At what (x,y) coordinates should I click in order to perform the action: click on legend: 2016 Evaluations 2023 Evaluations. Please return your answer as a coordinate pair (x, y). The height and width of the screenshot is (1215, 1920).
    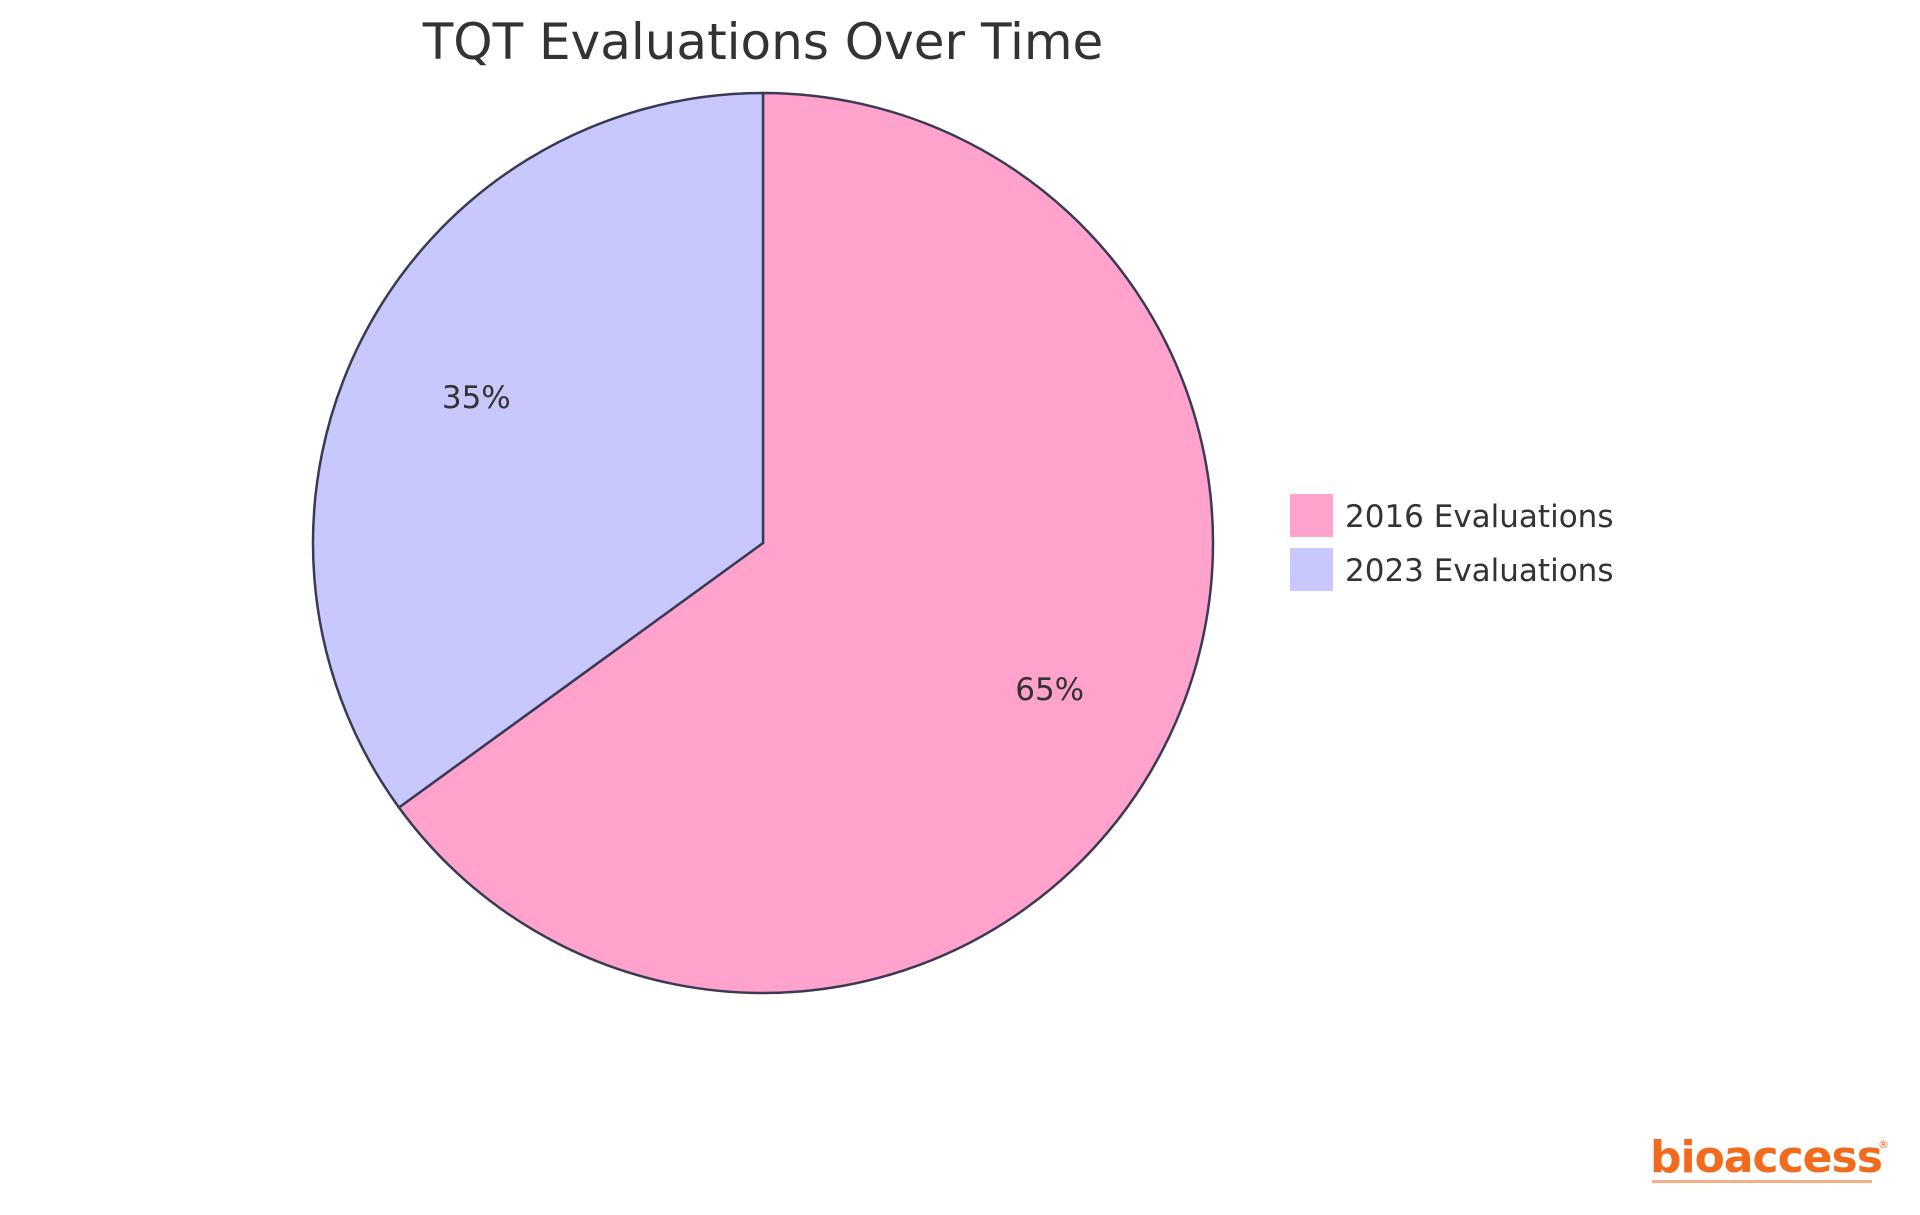
    Looking at the image, I should click on (1450, 542).